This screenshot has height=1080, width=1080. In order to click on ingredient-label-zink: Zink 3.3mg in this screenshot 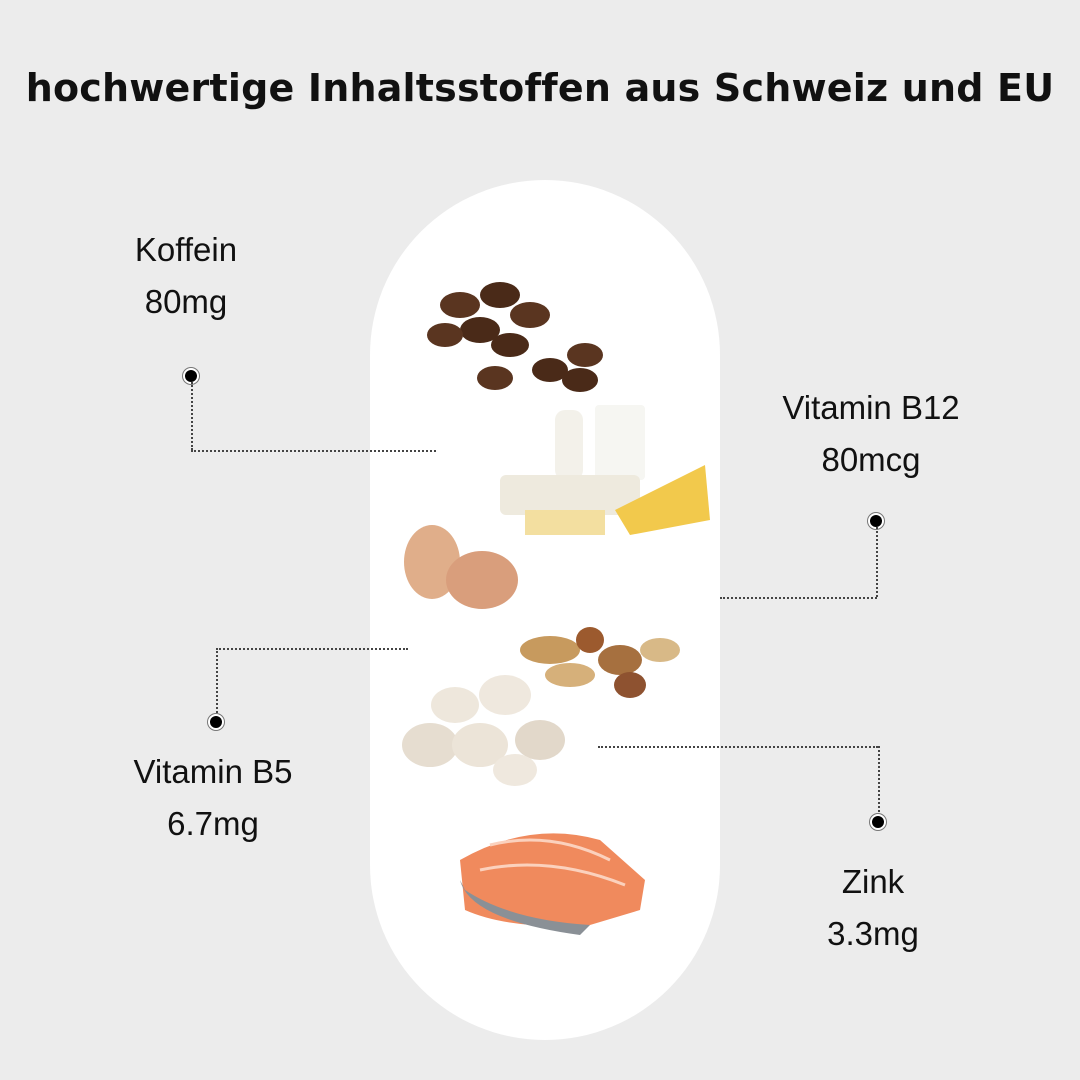, I will do `click(873, 908)`.